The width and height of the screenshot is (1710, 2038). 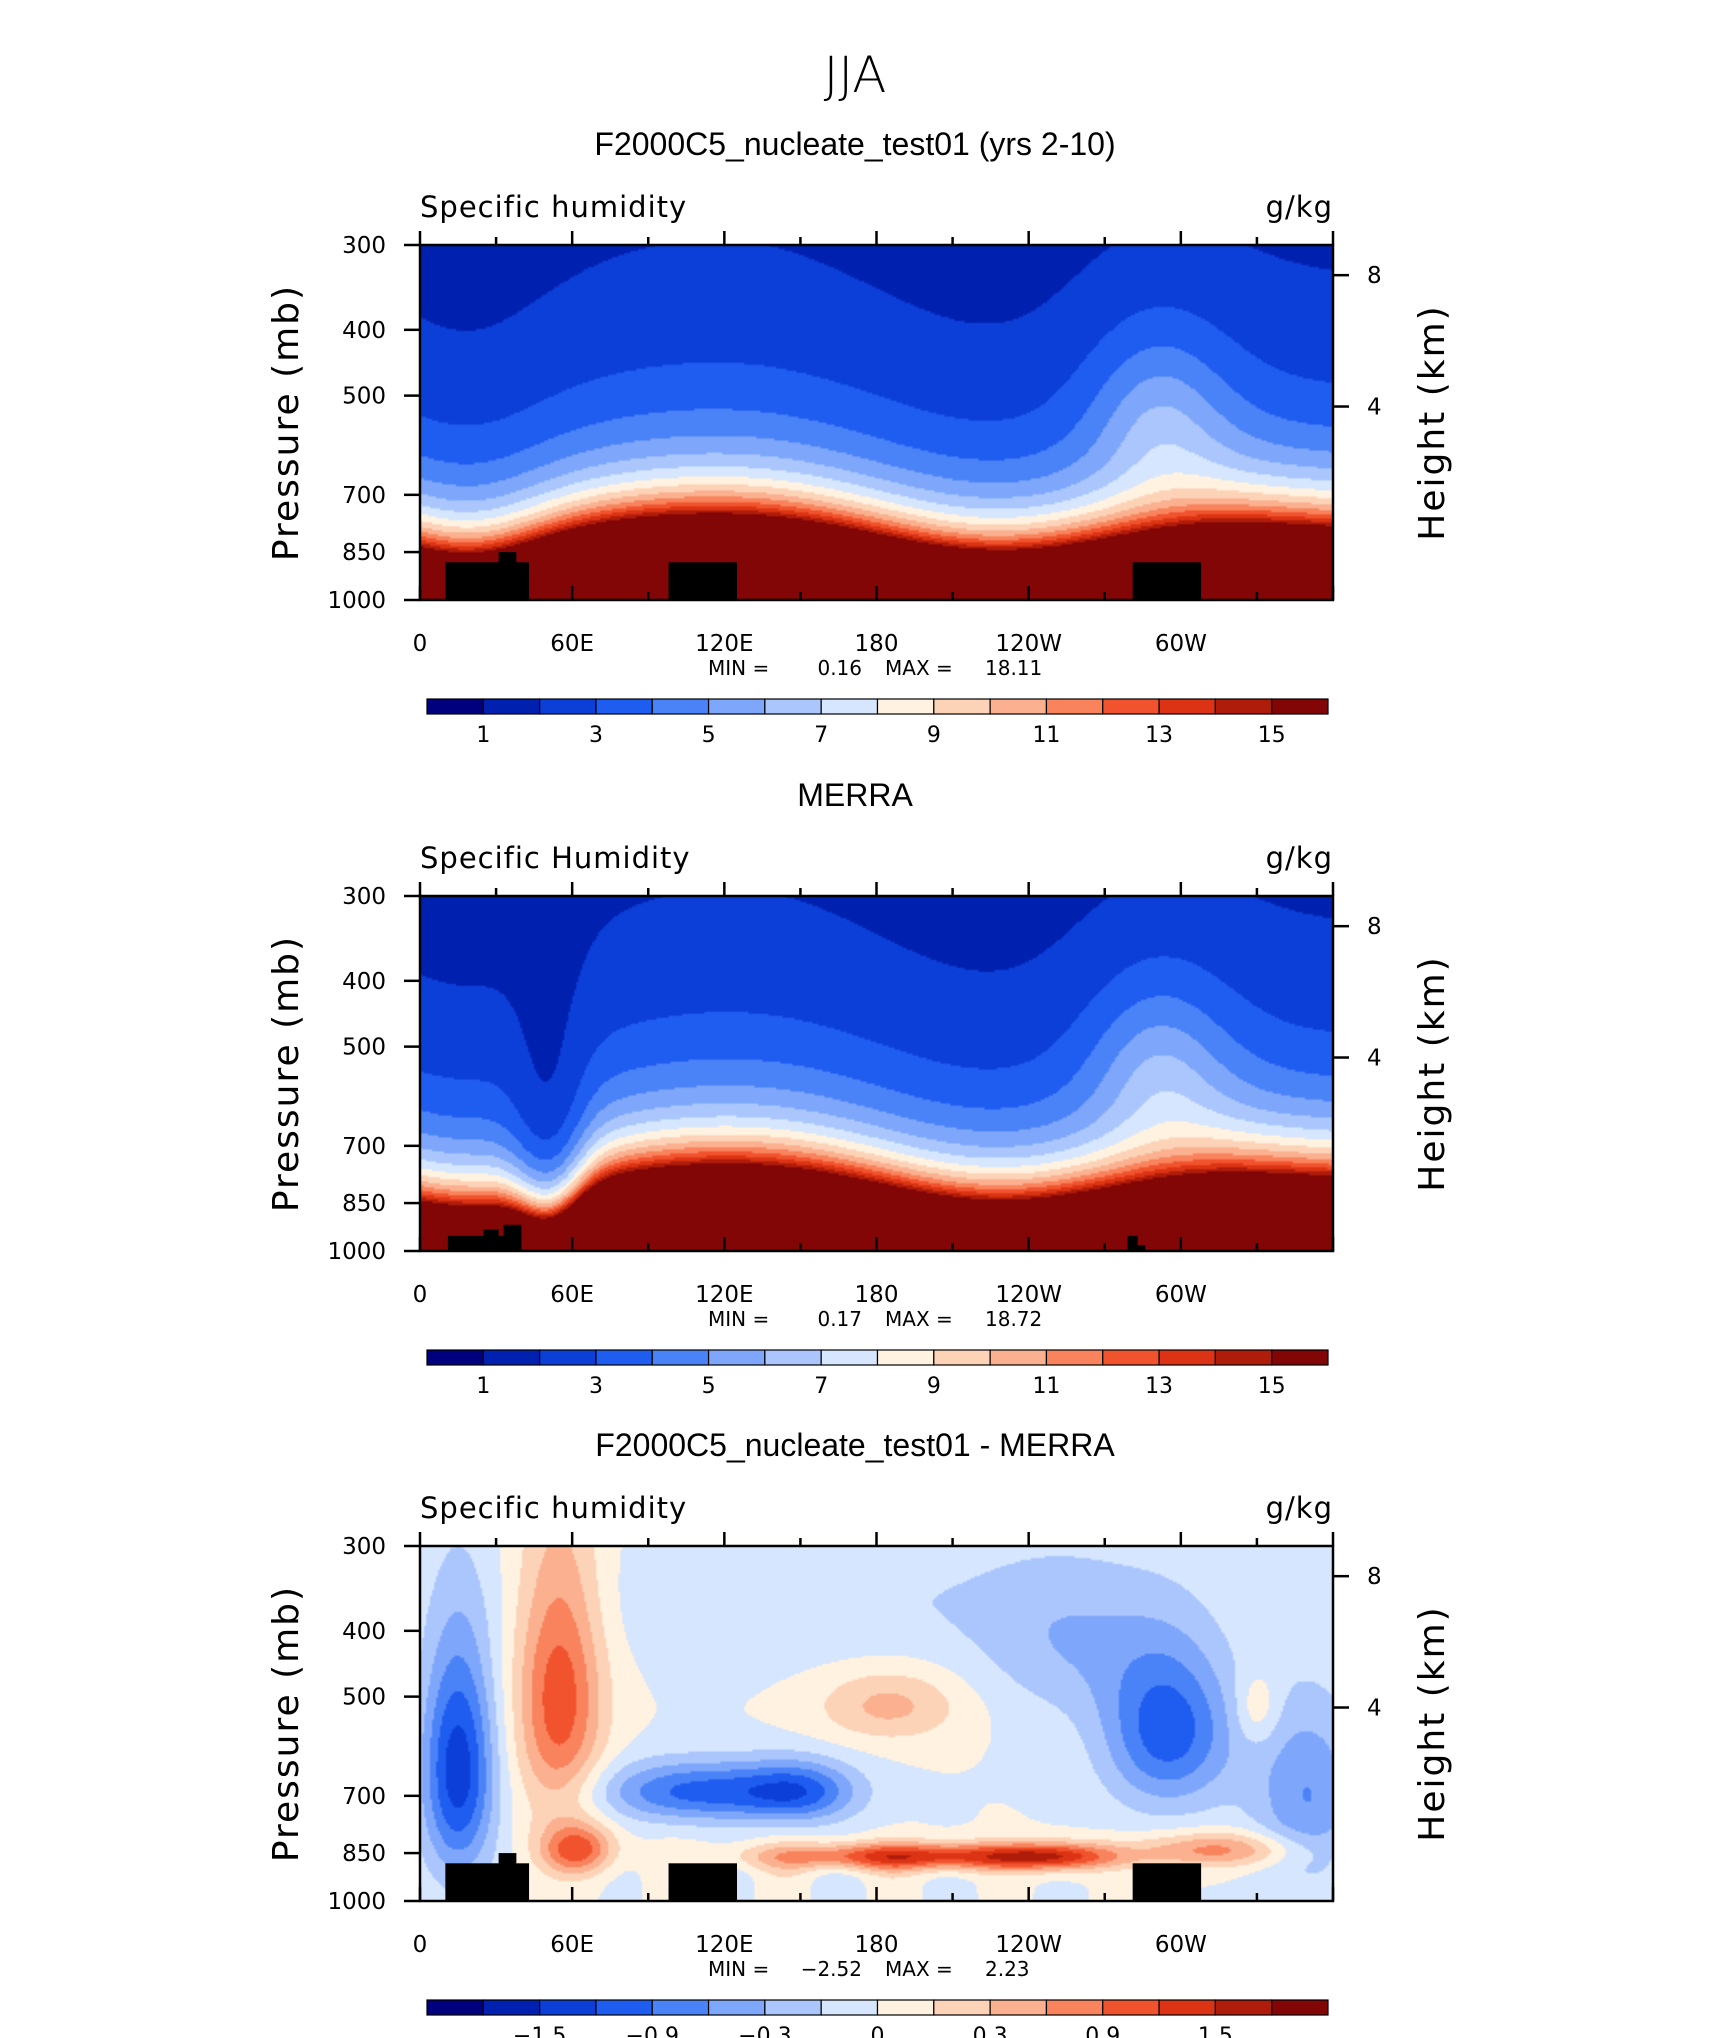 I want to click on height-tick-label: 8, so click(x=1374, y=1577).